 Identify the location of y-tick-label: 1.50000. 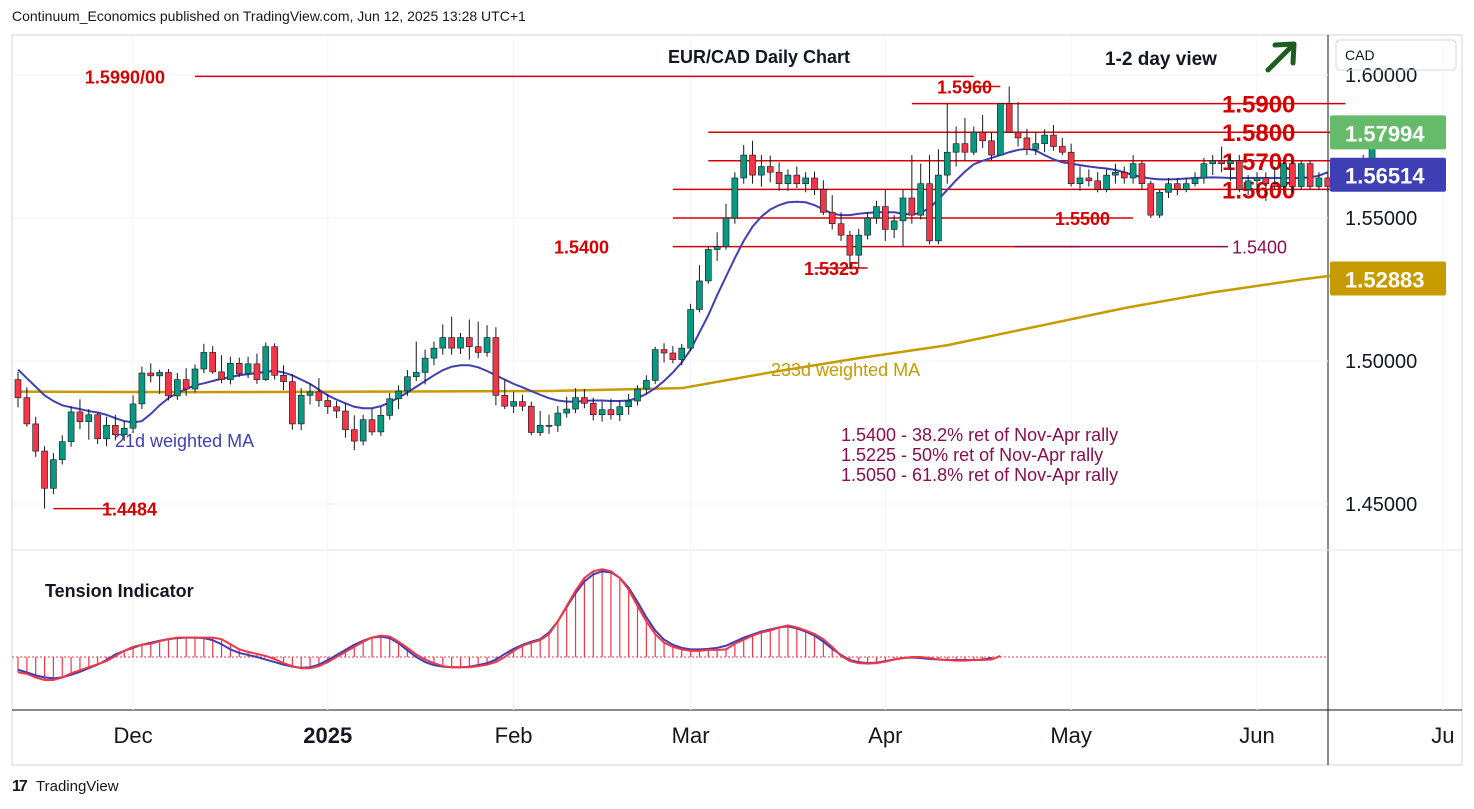
(1381, 362).